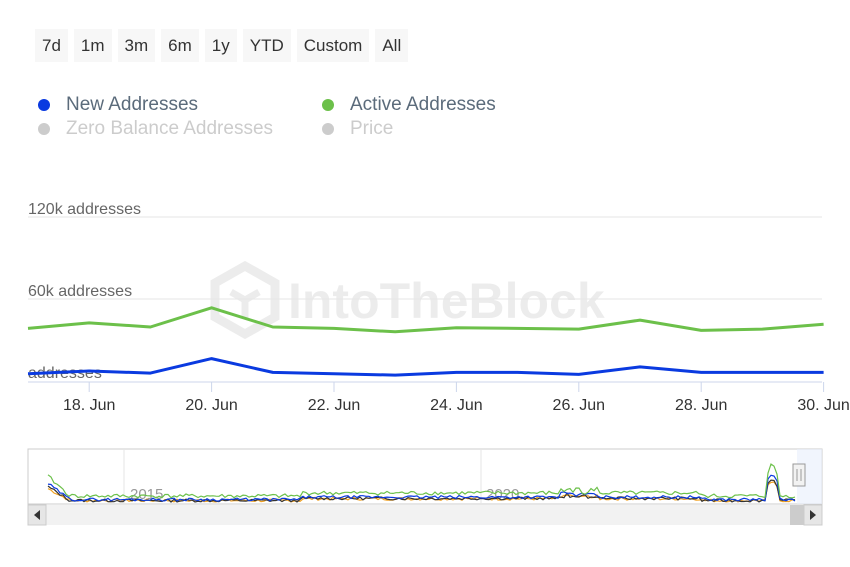 The image size is (850, 567). I want to click on x-tick-label: 20. Jun, so click(211, 405).